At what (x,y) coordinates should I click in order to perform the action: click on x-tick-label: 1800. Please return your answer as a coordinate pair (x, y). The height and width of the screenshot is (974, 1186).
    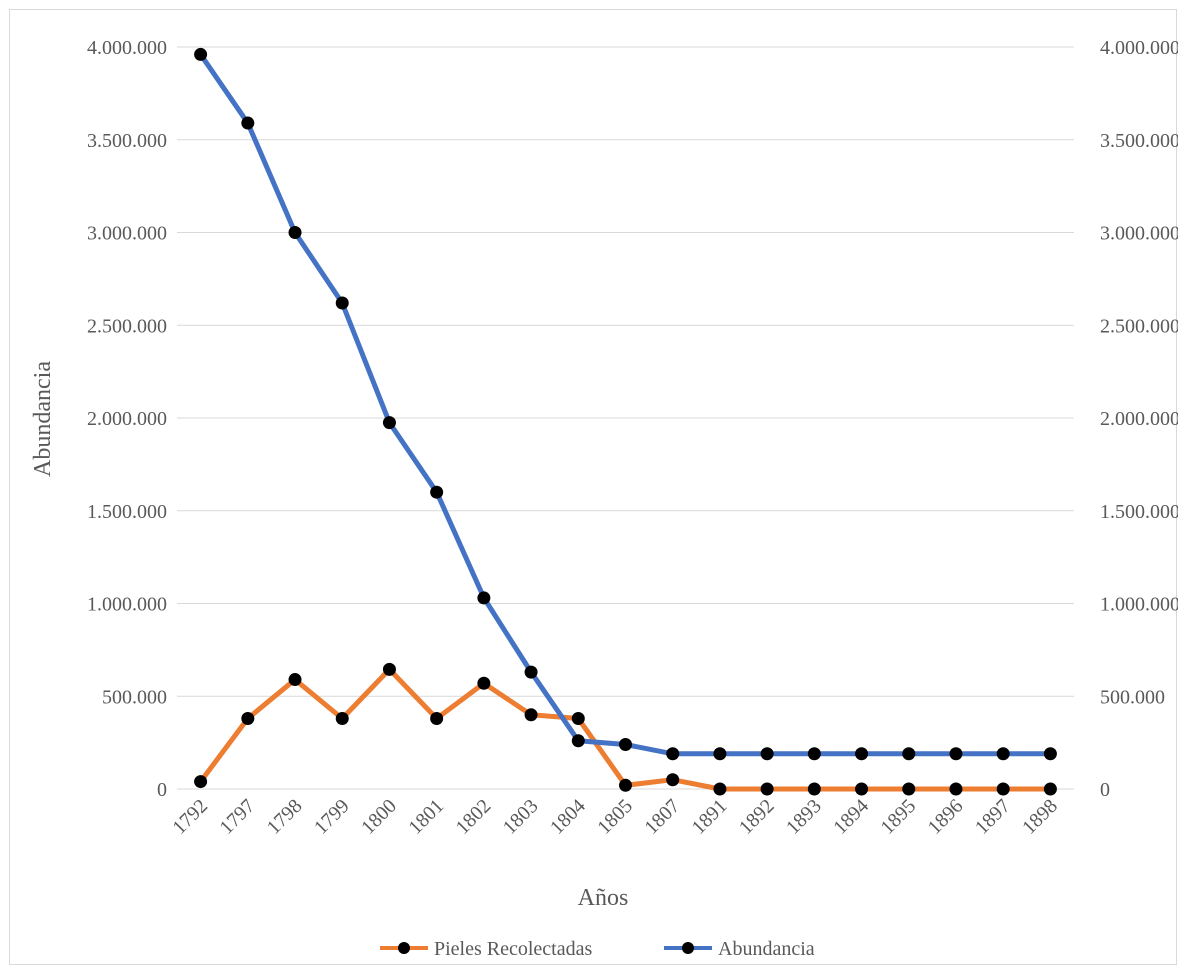
    Looking at the image, I should click on (379, 817).